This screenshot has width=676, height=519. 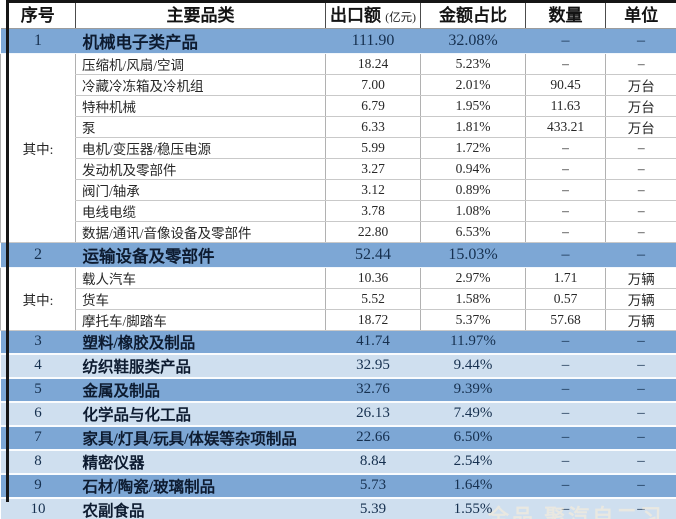 I want to click on table-row: 9 石材/陶瓷/玻璃制品 5.73 1.64% – –, so click(x=338, y=486).